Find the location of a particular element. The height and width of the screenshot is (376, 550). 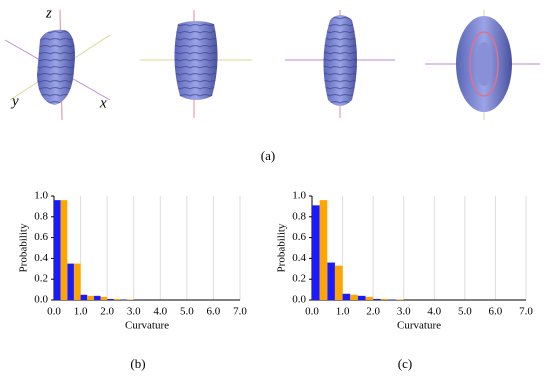

axis-letter: z is located at coordinates (48, 13).